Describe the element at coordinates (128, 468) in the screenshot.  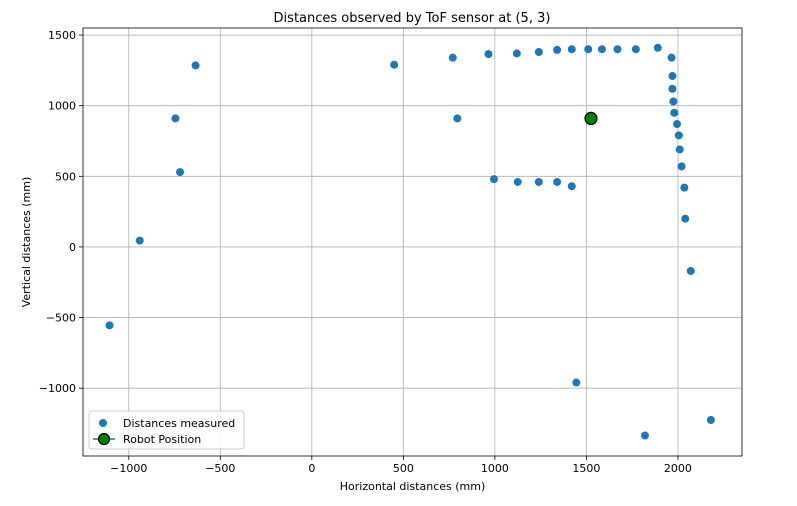
I see `x-tick-label: −1000` at that location.